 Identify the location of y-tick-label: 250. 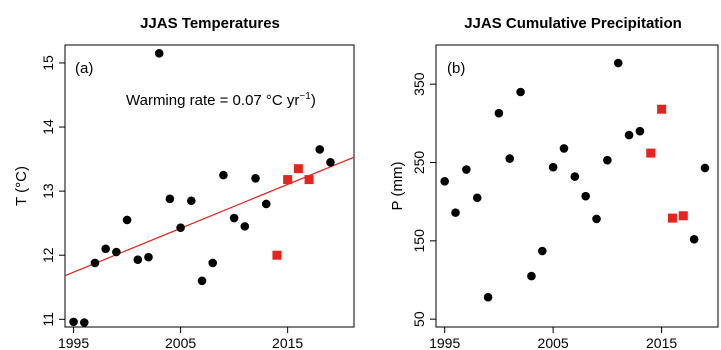
(419, 163).